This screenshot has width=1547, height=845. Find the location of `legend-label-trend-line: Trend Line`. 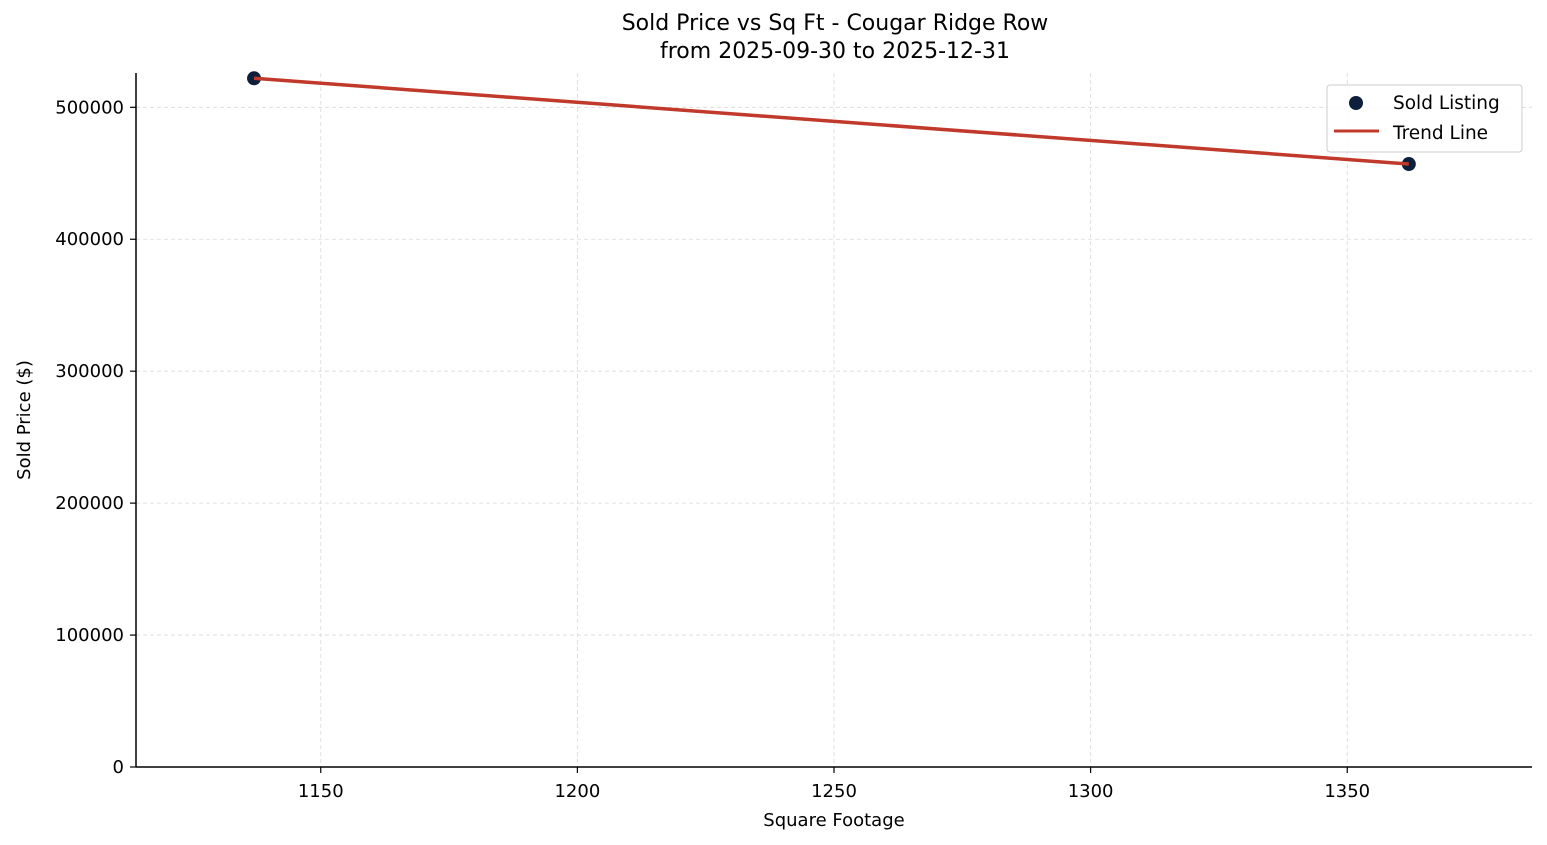

legend-label-trend-line: Trend Line is located at coordinates (1440, 133).